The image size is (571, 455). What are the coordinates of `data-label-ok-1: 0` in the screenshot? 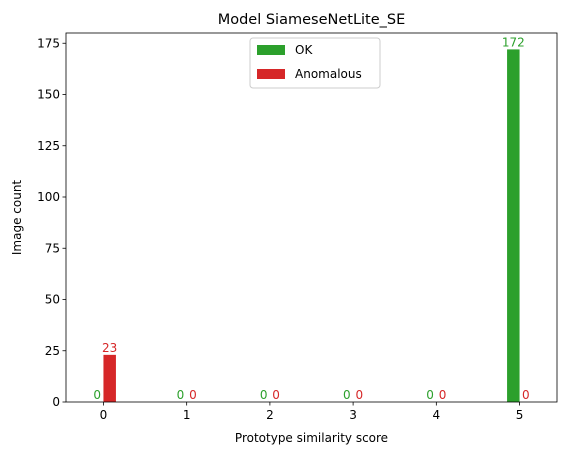 It's located at (181, 395).